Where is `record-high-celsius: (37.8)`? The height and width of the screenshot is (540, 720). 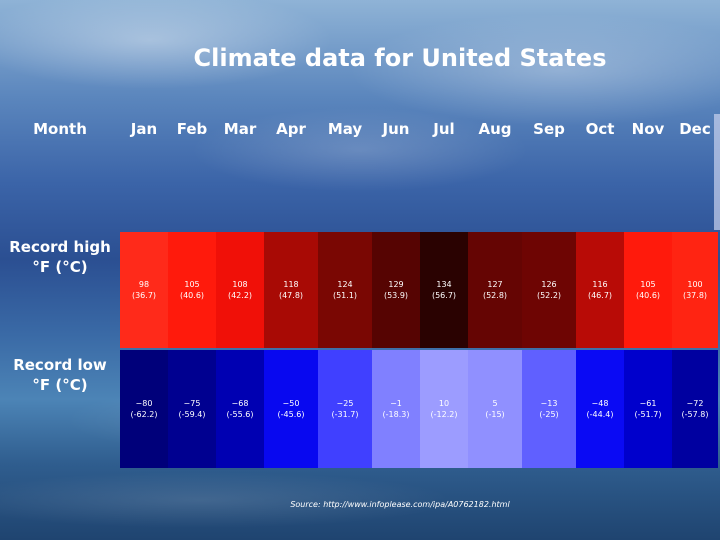
record-high-celsius: (37.8) is located at coordinates (695, 295).